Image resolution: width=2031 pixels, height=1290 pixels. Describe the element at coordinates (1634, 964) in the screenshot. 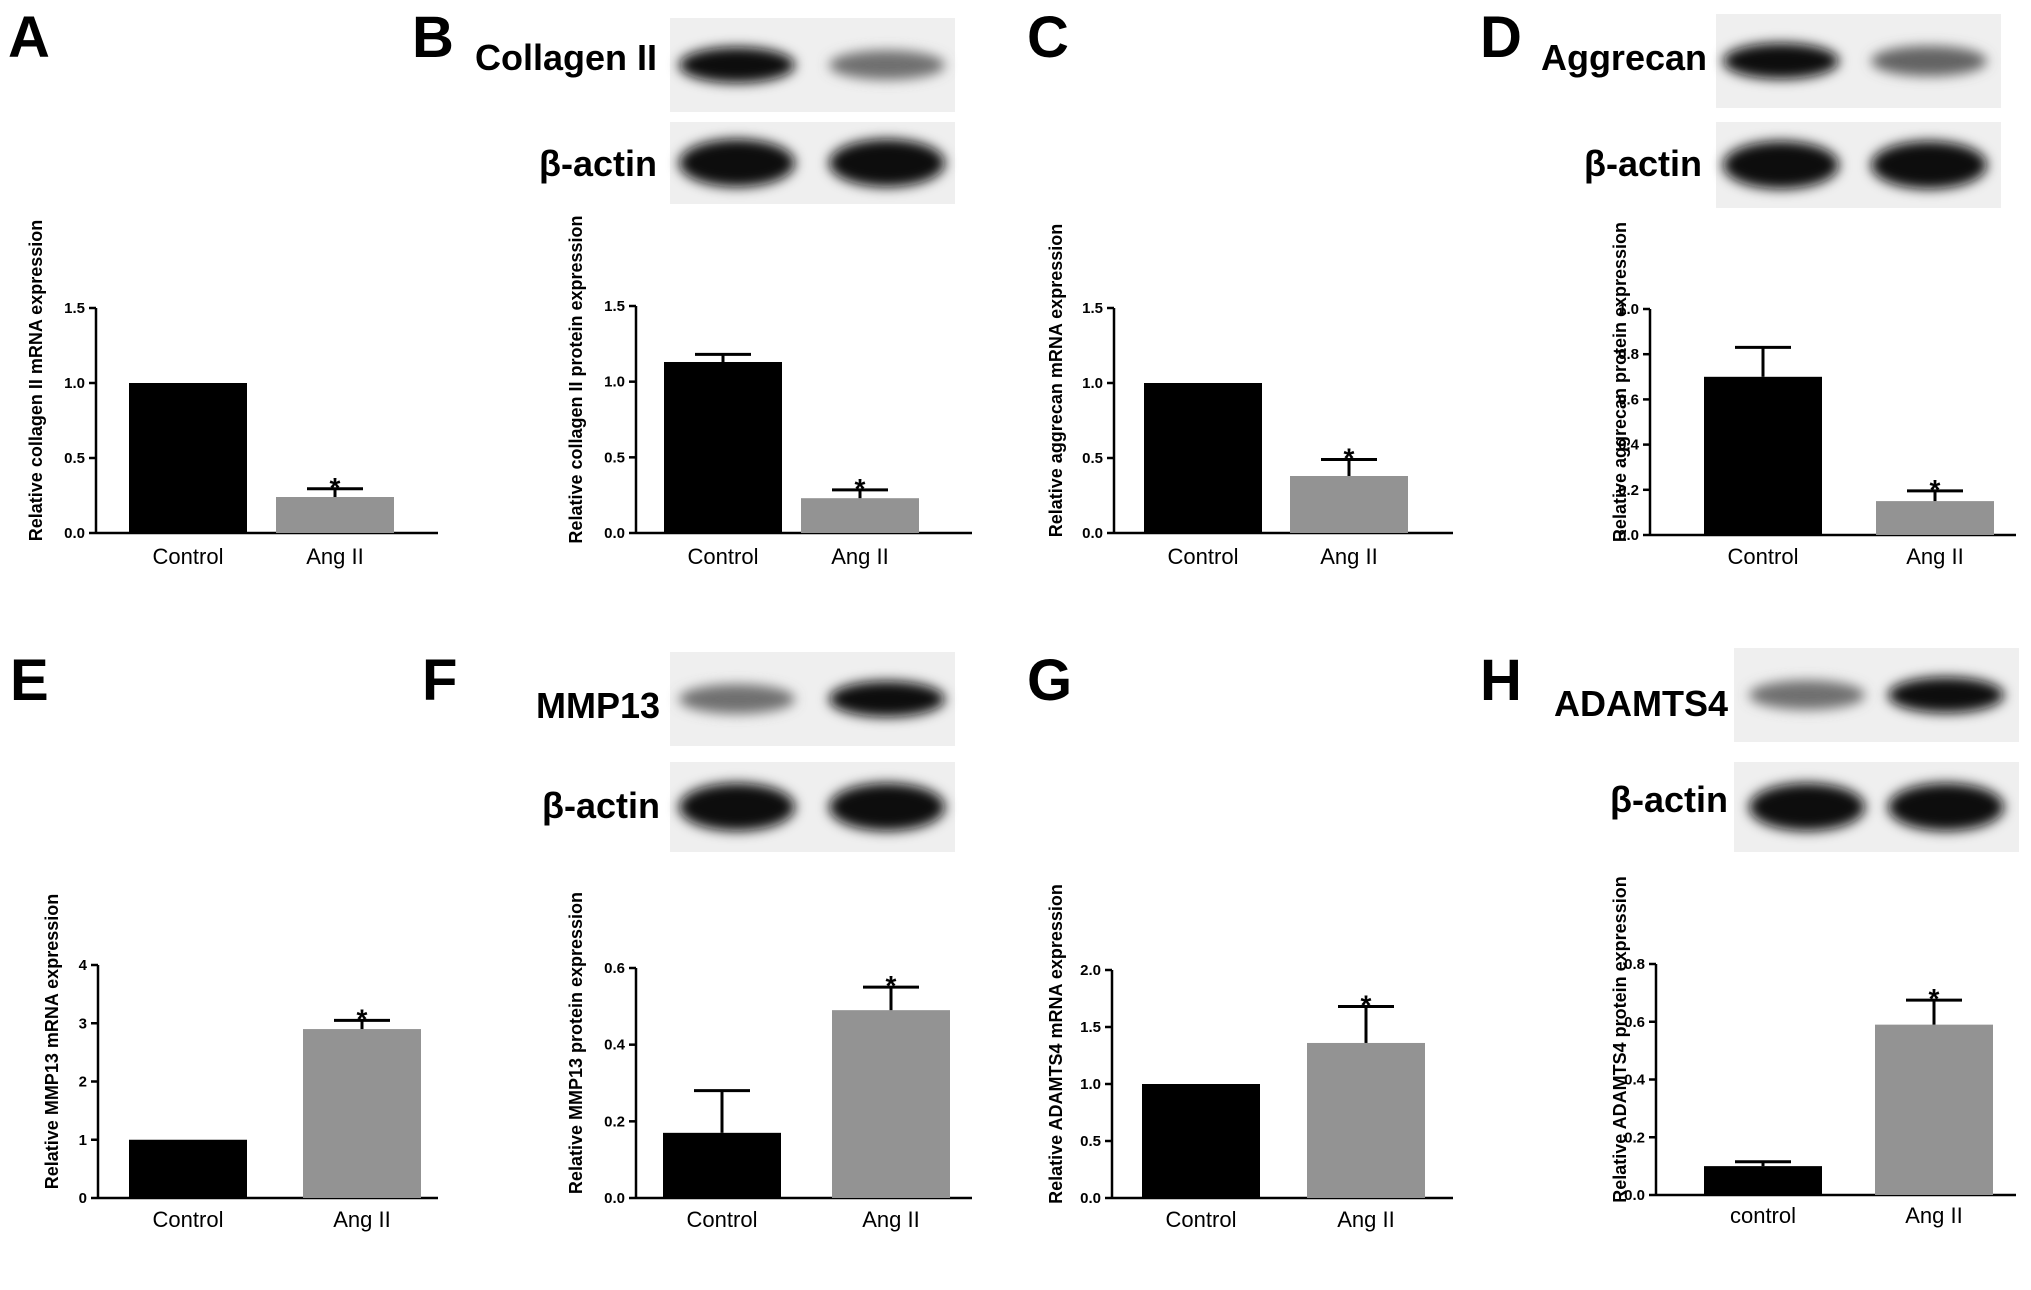

I see `chart-h-y-tick-label: 0.8` at that location.